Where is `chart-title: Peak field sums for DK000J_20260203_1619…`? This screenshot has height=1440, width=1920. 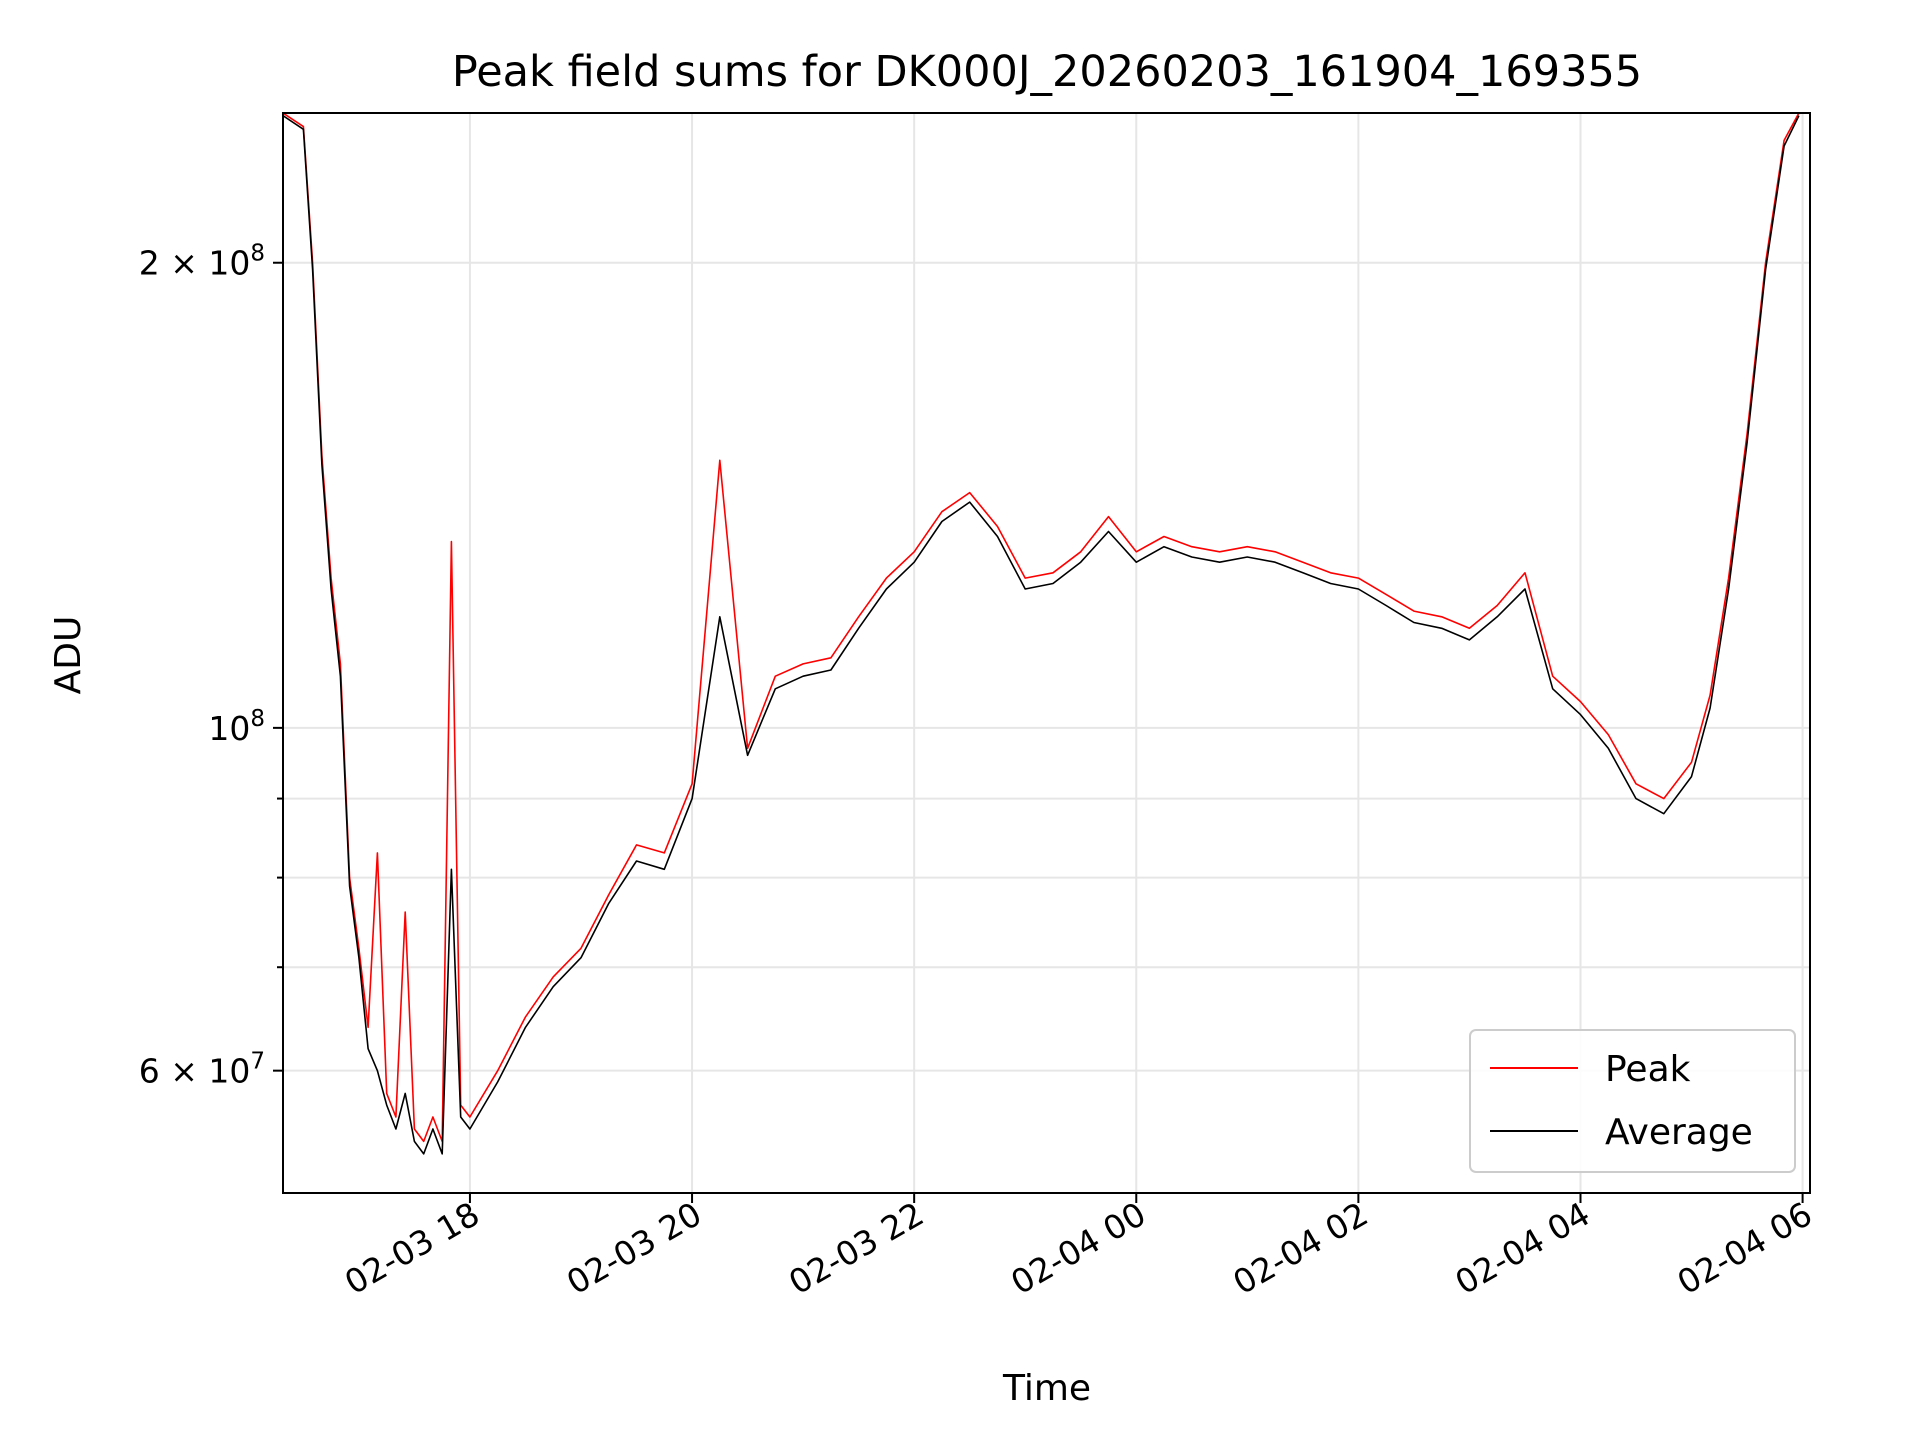 chart-title: Peak field sums for DK000J_20260203_1619… is located at coordinates (1047, 72).